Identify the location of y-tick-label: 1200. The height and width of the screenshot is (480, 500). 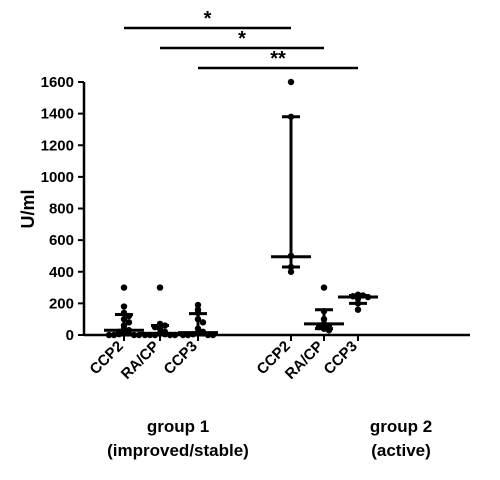
(57, 145).